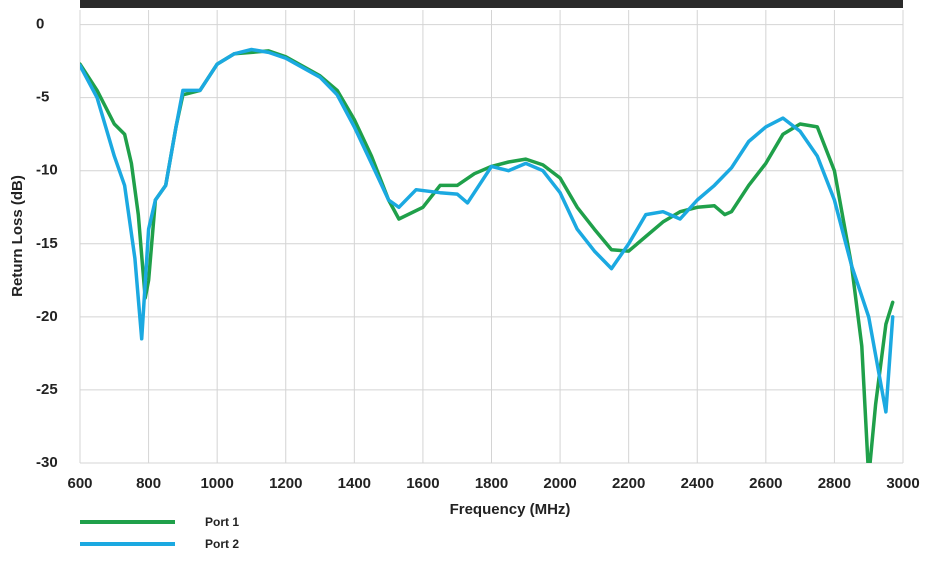 This screenshot has width=934, height=562. Describe the element at coordinates (42, 97) in the screenshot. I see `y-tick-label: -5` at that location.